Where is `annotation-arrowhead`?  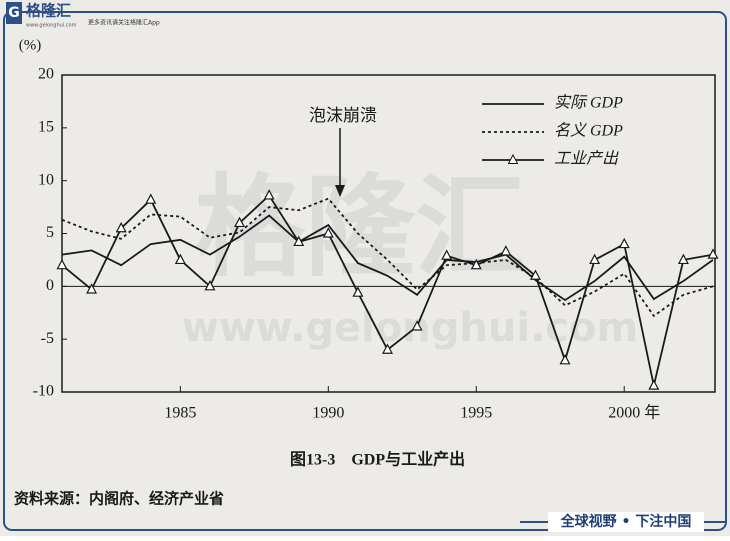
annotation-arrowhead is located at coordinates (340, 191).